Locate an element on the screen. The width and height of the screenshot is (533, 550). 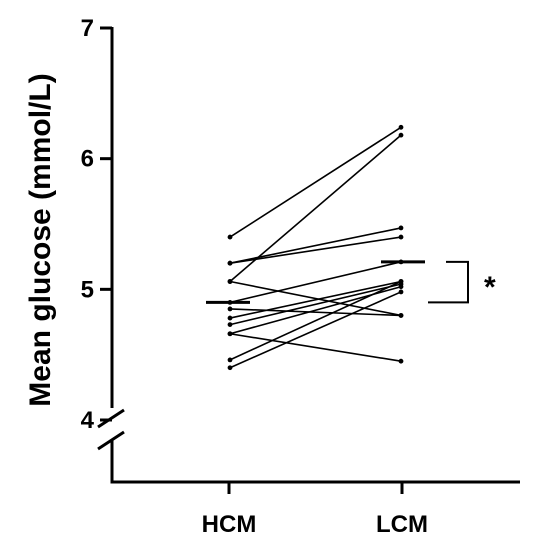
y-tick-label: 5 is located at coordinates (87, 289).